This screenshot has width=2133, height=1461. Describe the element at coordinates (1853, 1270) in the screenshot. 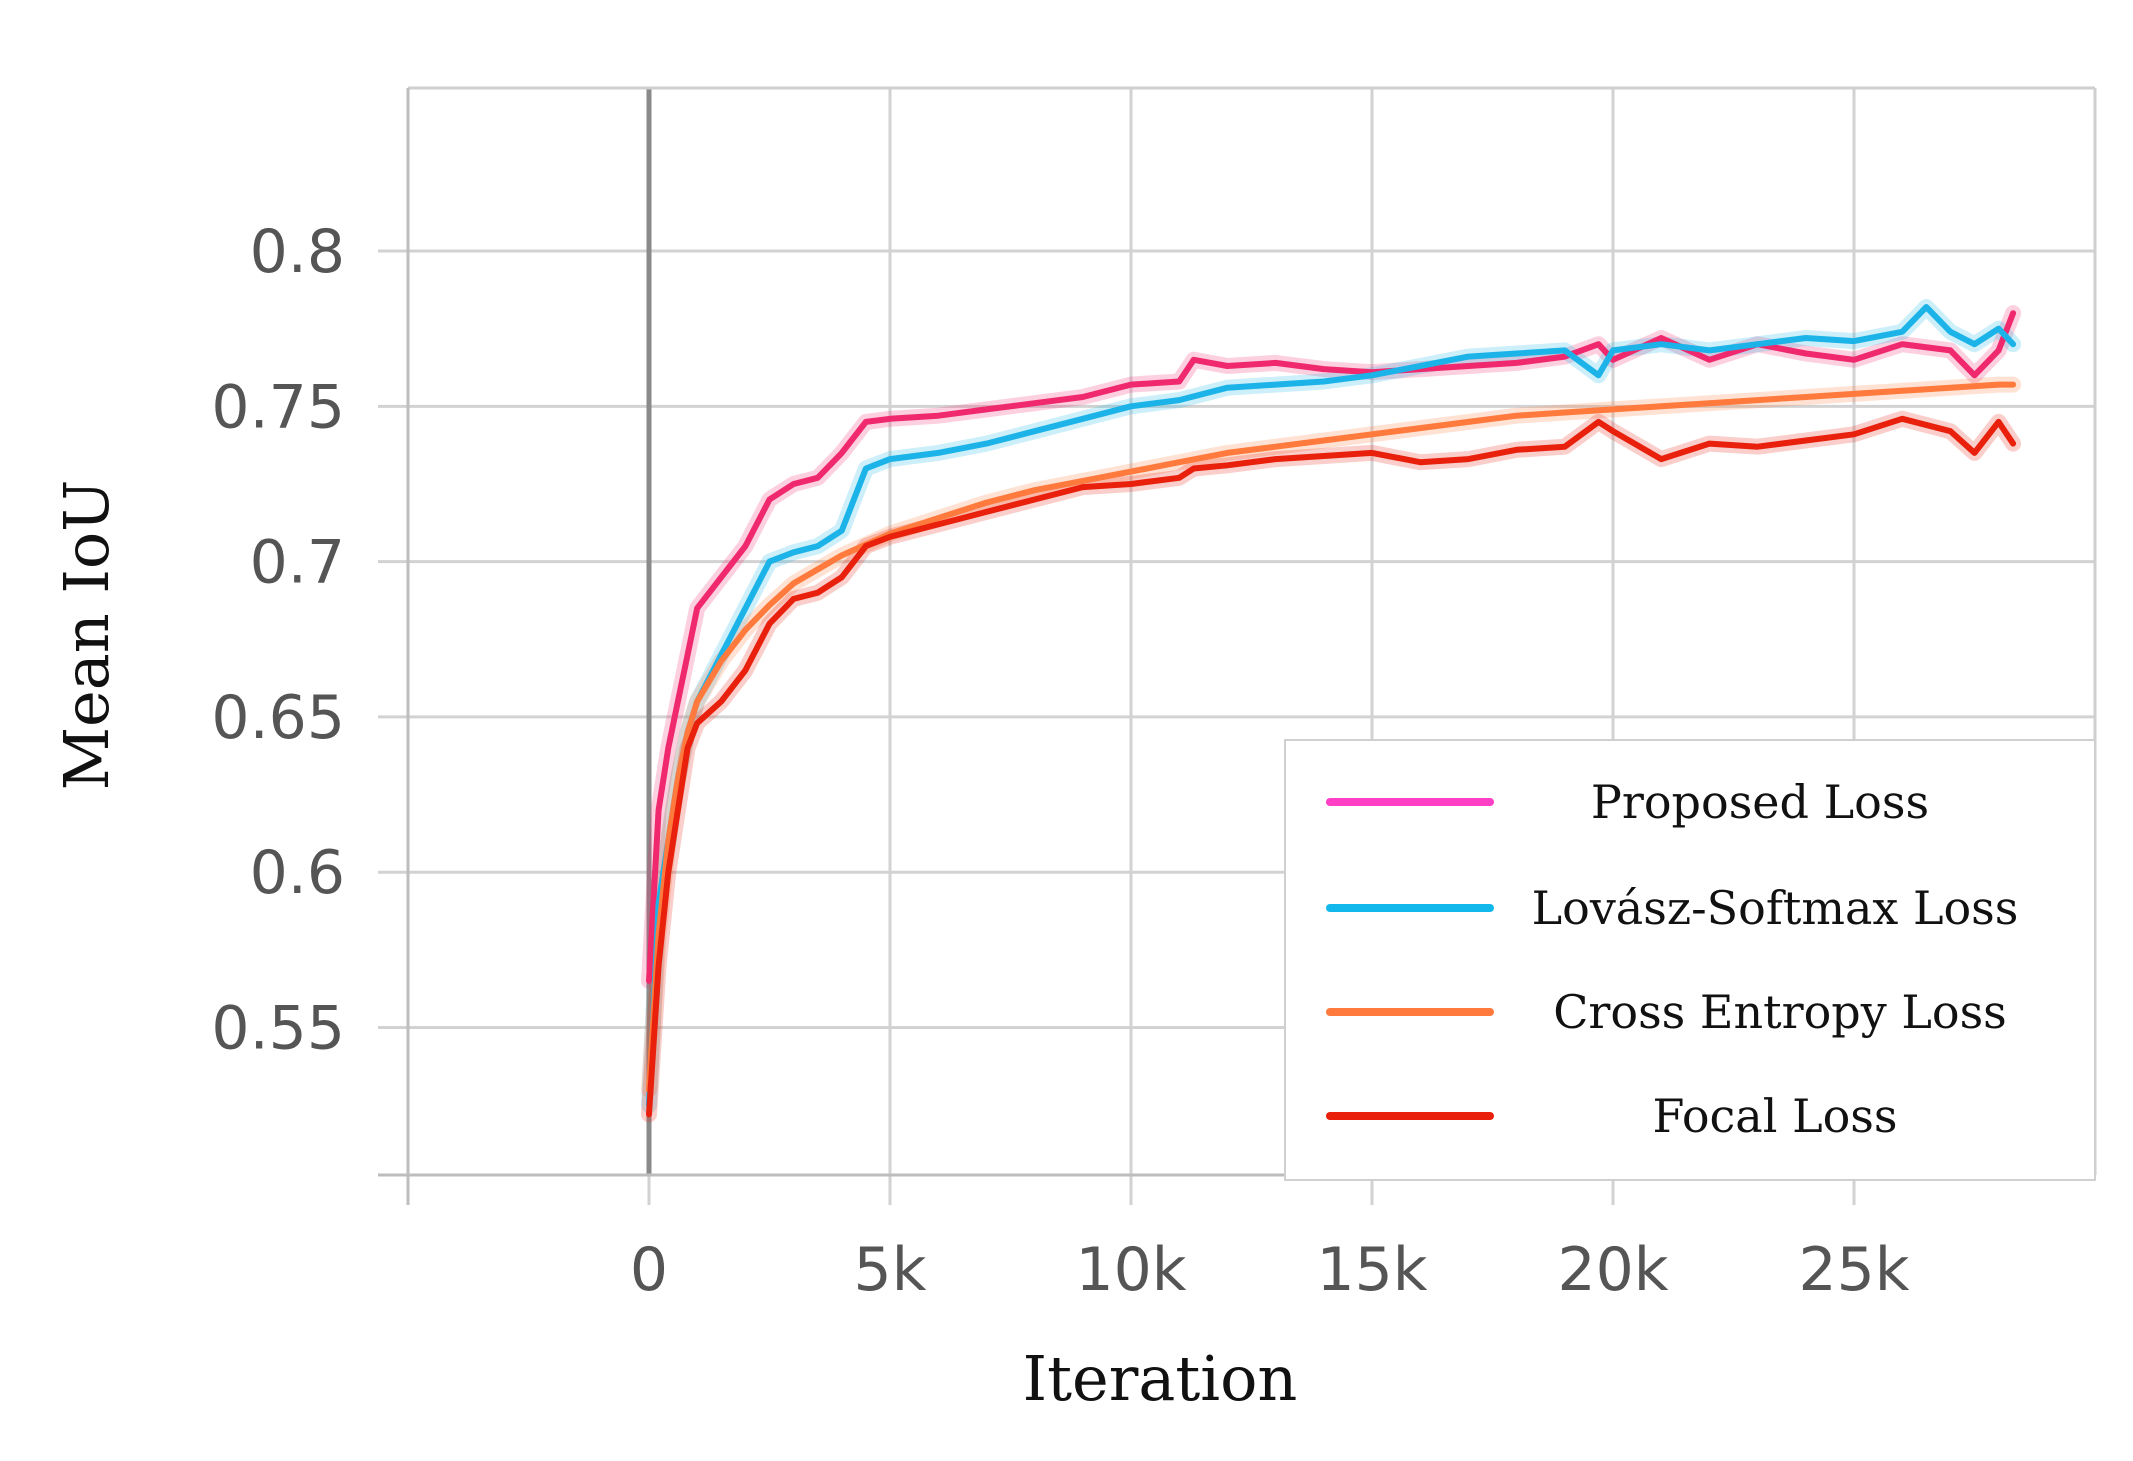

I see `x-tick-label: 25k` at that location.